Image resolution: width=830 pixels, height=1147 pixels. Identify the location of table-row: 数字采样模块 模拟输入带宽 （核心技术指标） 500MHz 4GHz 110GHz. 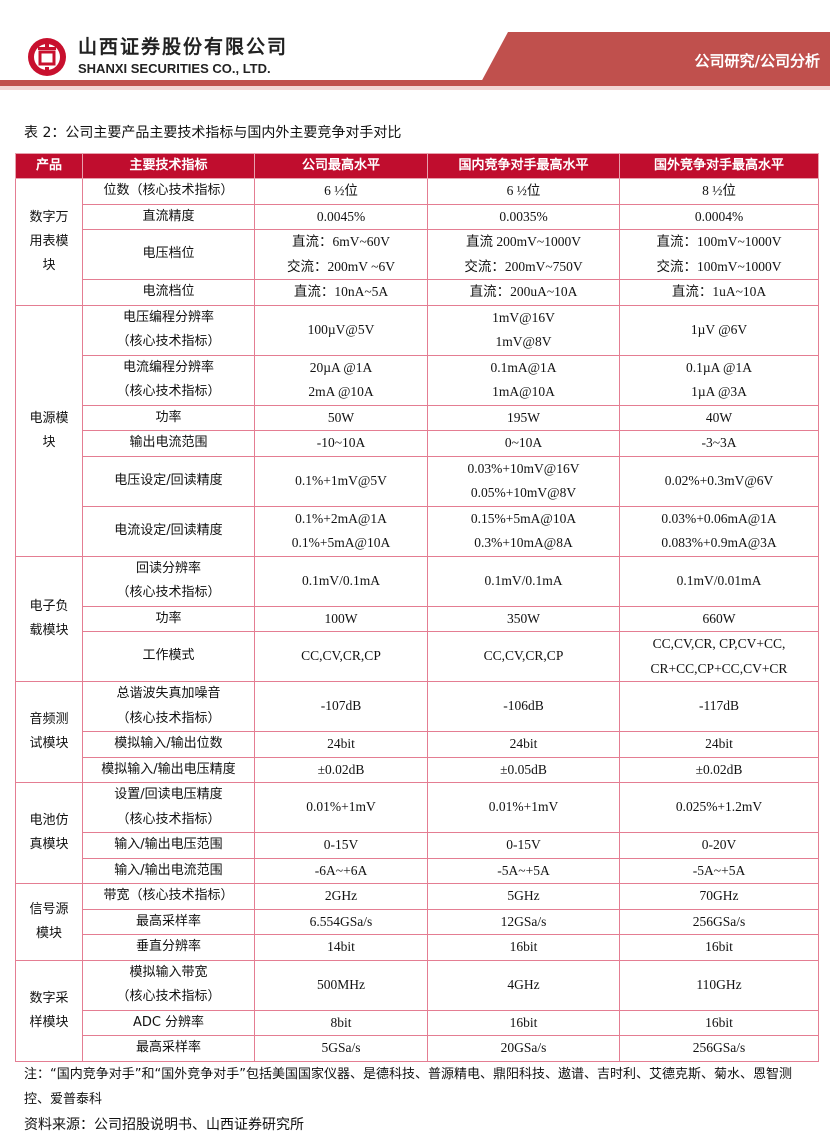
(417, 1010).